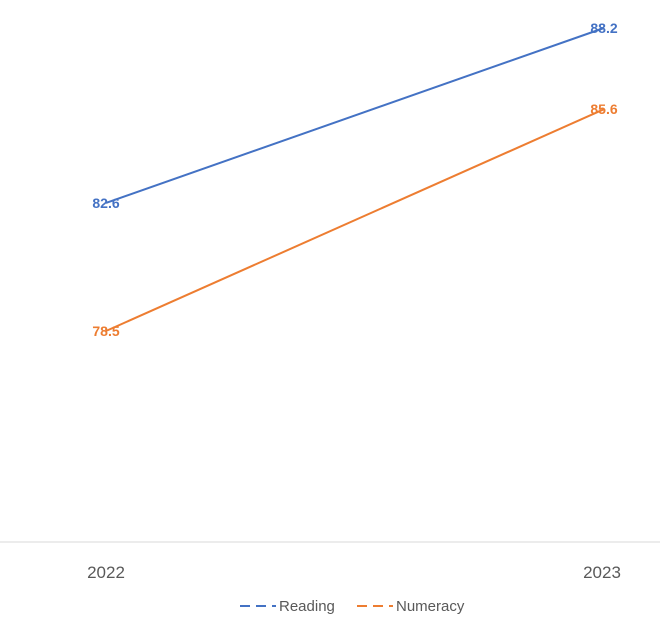 The image size is (660, 628). What do you see at coordinates (106, 572) in the screenshot?
I see `x-tick-label-2022: 2022` at bounding box center [106, 572].